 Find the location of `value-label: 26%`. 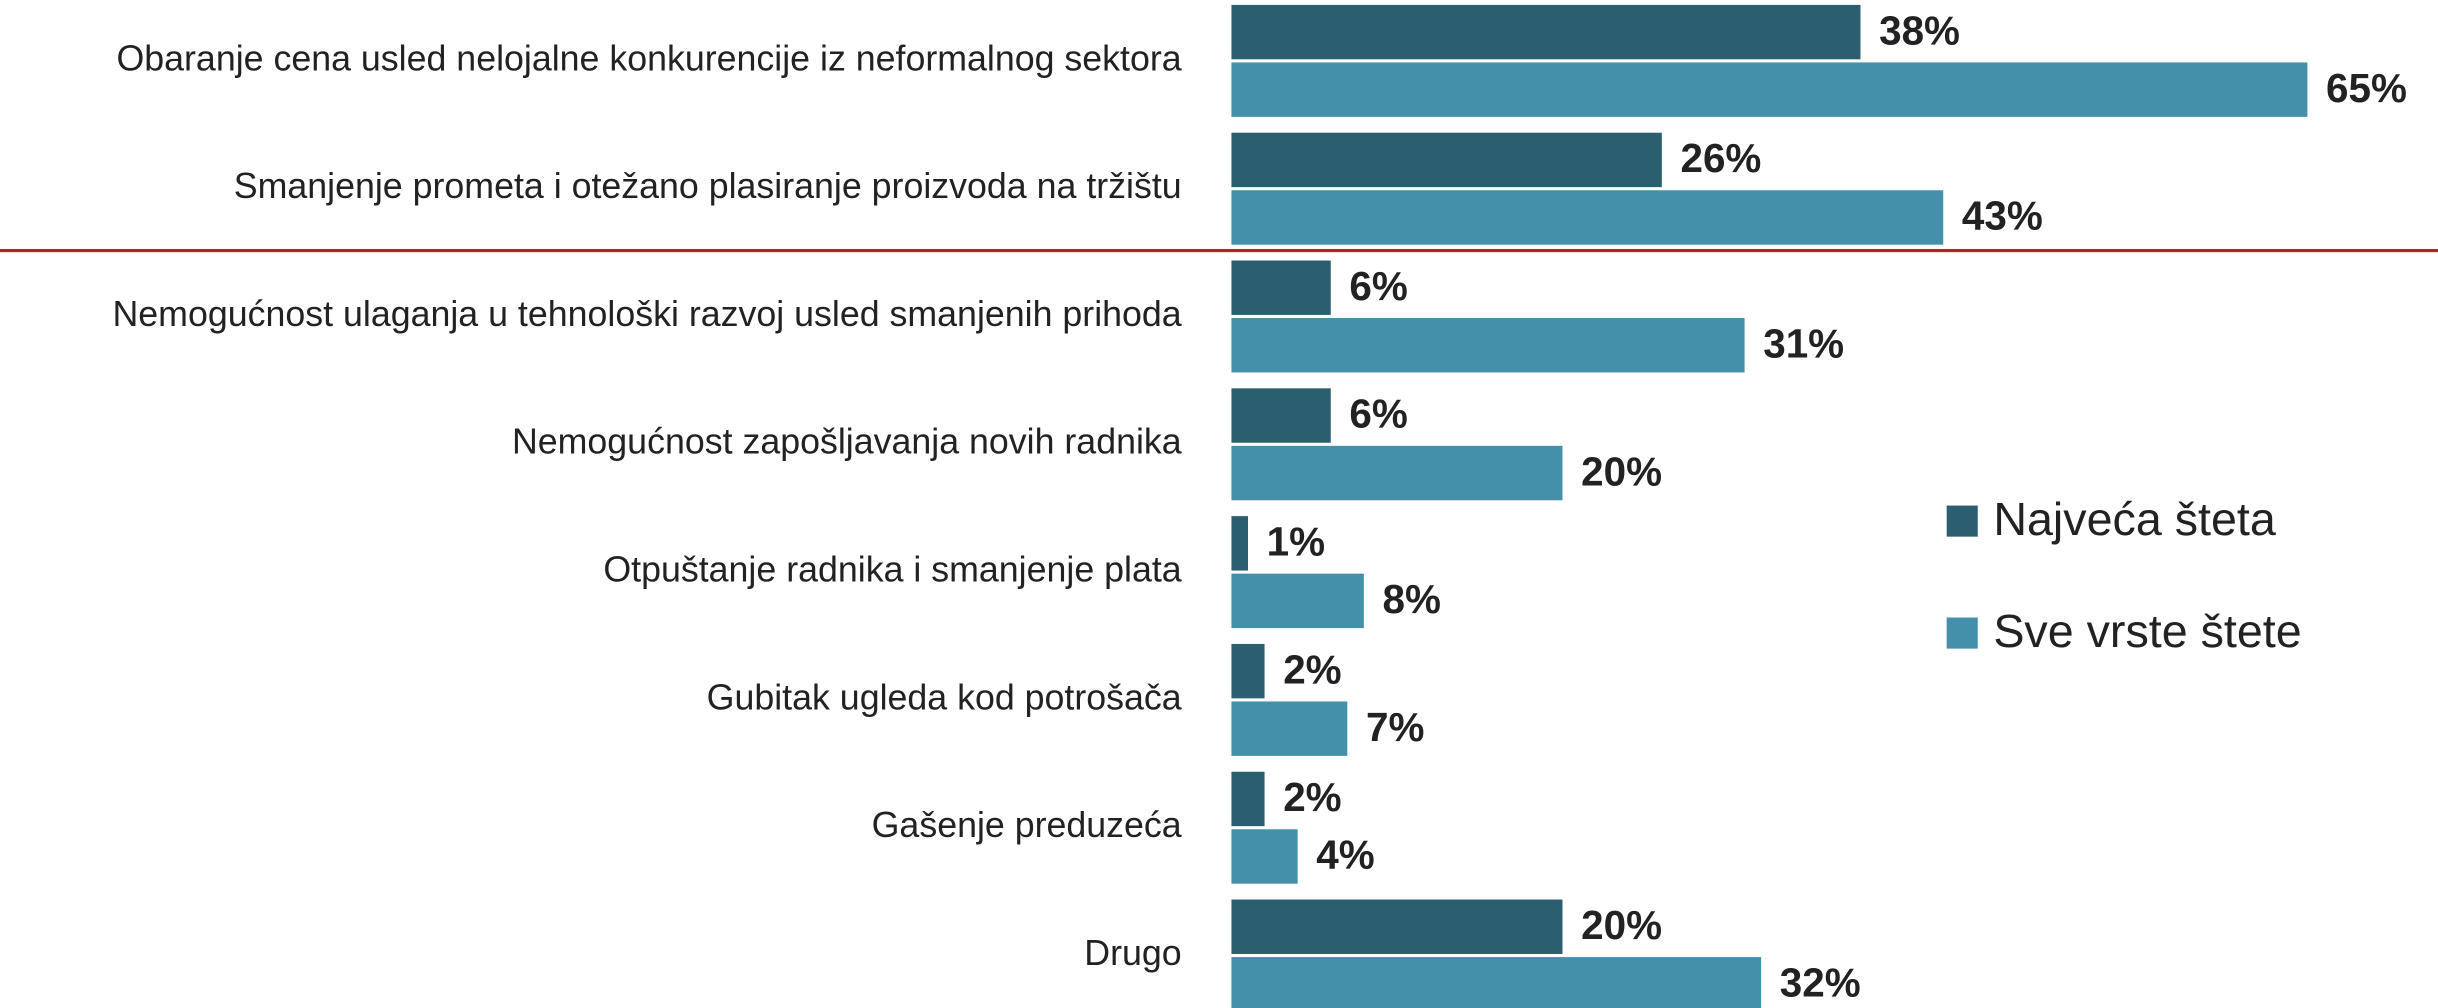

value-label: 26% is located at coordinates (1720, 158).